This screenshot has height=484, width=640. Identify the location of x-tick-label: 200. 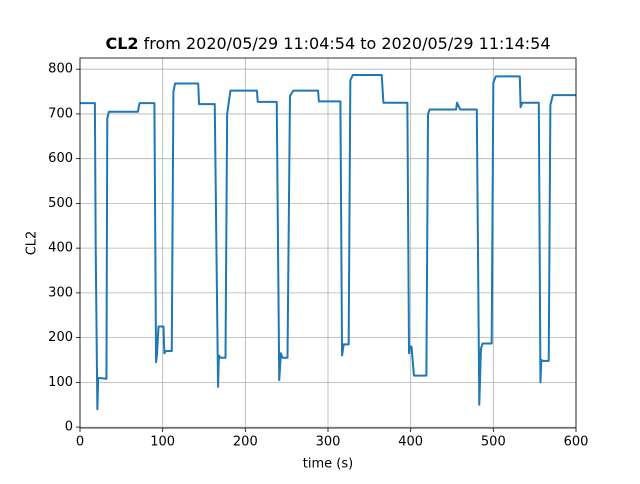
(245, 442).